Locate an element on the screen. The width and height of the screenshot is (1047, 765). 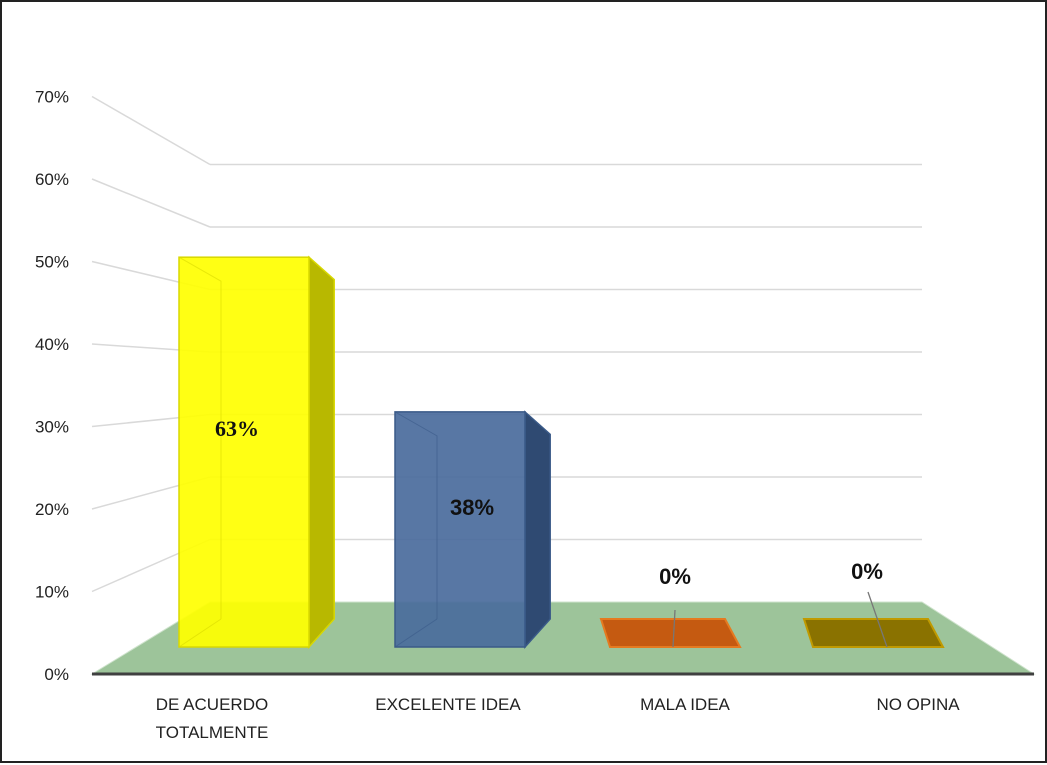
x-category-label: NO OPINA is located at coordinates (918, 704).